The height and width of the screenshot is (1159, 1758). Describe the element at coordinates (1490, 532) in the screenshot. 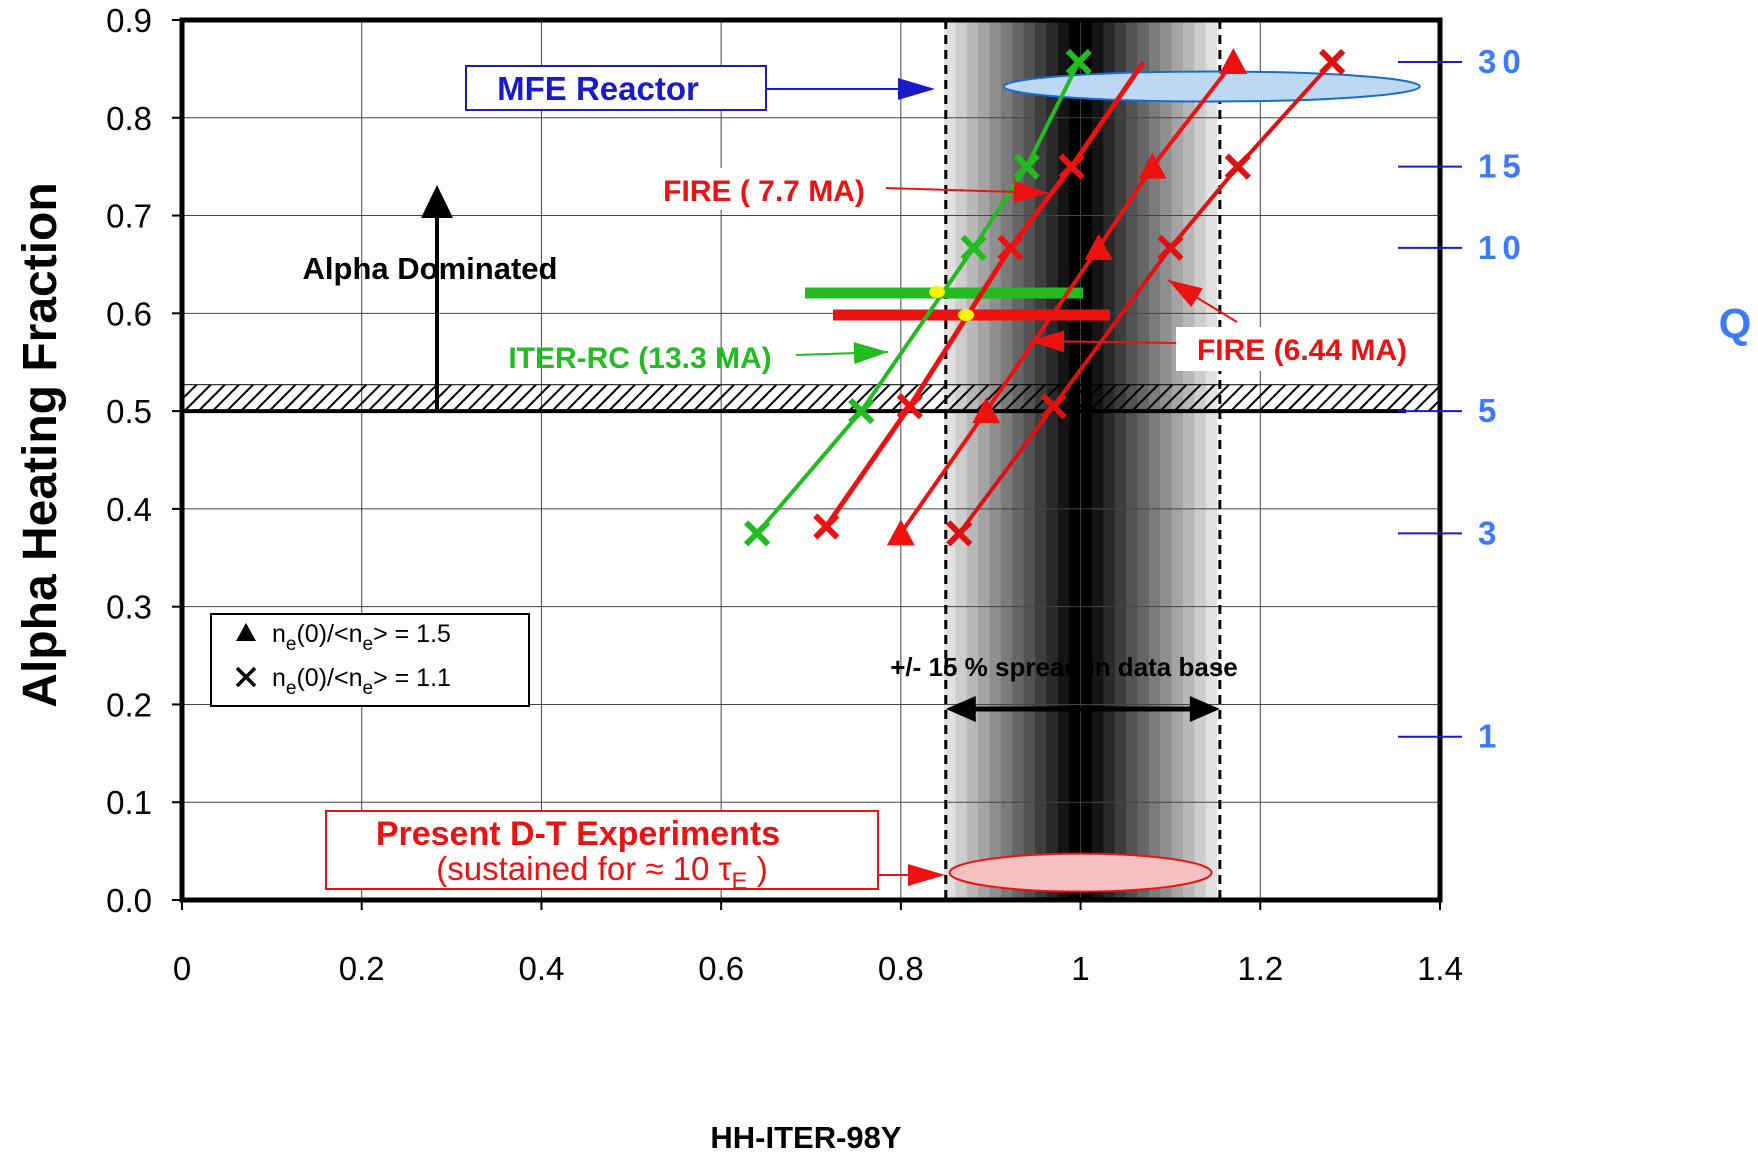

I see `q-tick-label: 3` at that location.